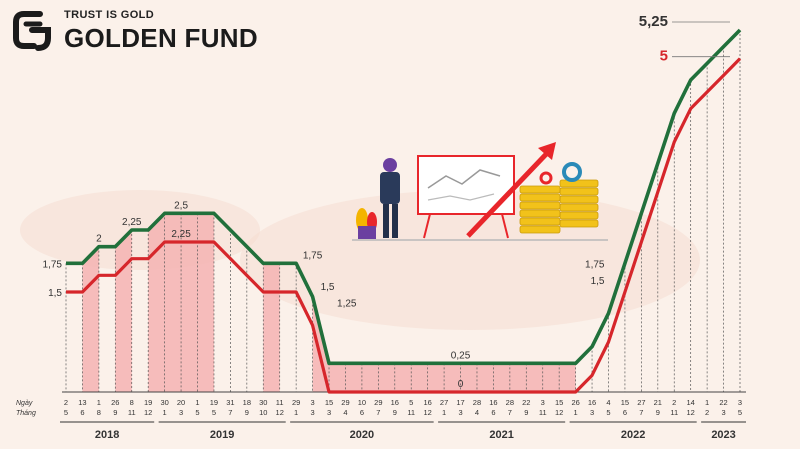 The height and width of the screenshot is (449, 800). Describe the element at coordinates (181, 402) in the screenshot. I see `tick-label-day: 20` at that location.